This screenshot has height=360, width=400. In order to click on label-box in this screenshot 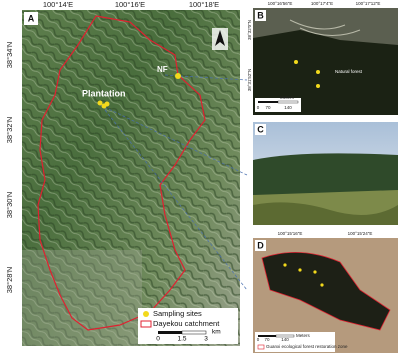, I will do `click(31, 18)`.